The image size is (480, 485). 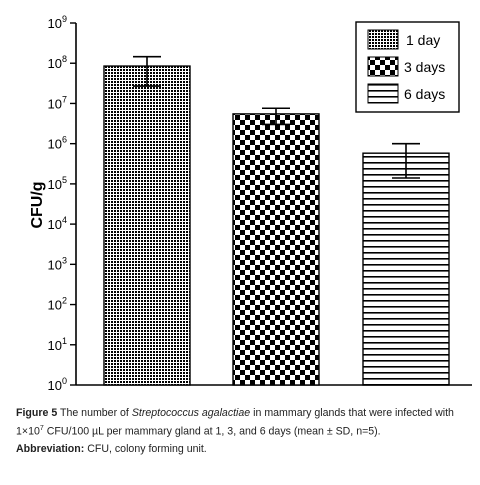 I want to click on y-tick-label: 10⁹, so click(x=57, y=22).